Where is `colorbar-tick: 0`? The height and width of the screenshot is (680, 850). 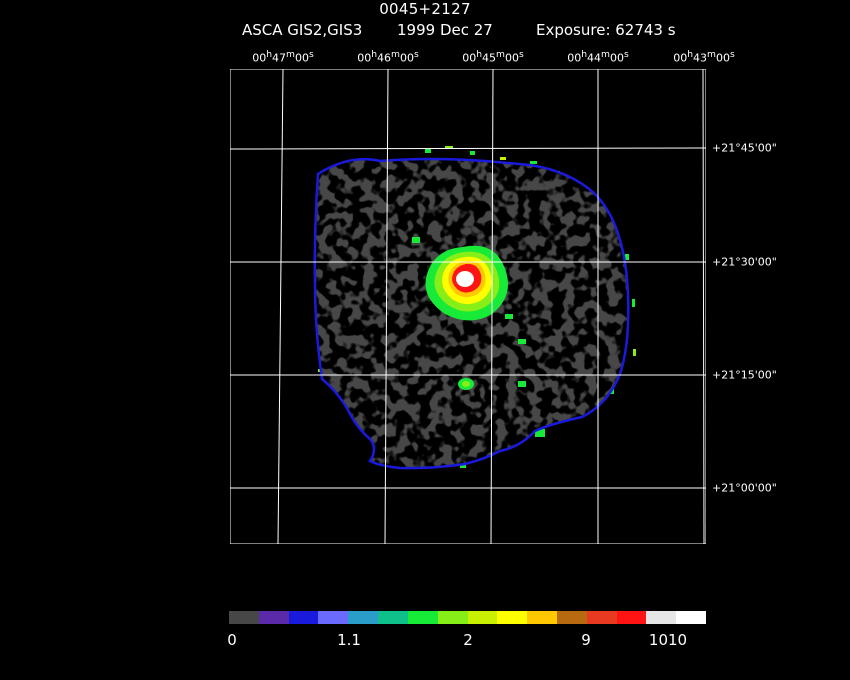
colorbar-tick: 0 is located at coordinates (232, 640).